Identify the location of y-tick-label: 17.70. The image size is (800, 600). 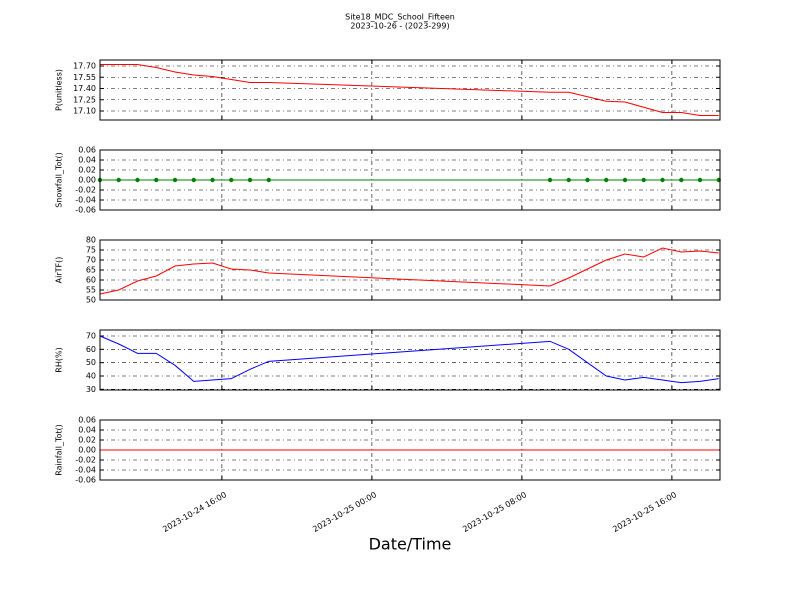
(84, 66).